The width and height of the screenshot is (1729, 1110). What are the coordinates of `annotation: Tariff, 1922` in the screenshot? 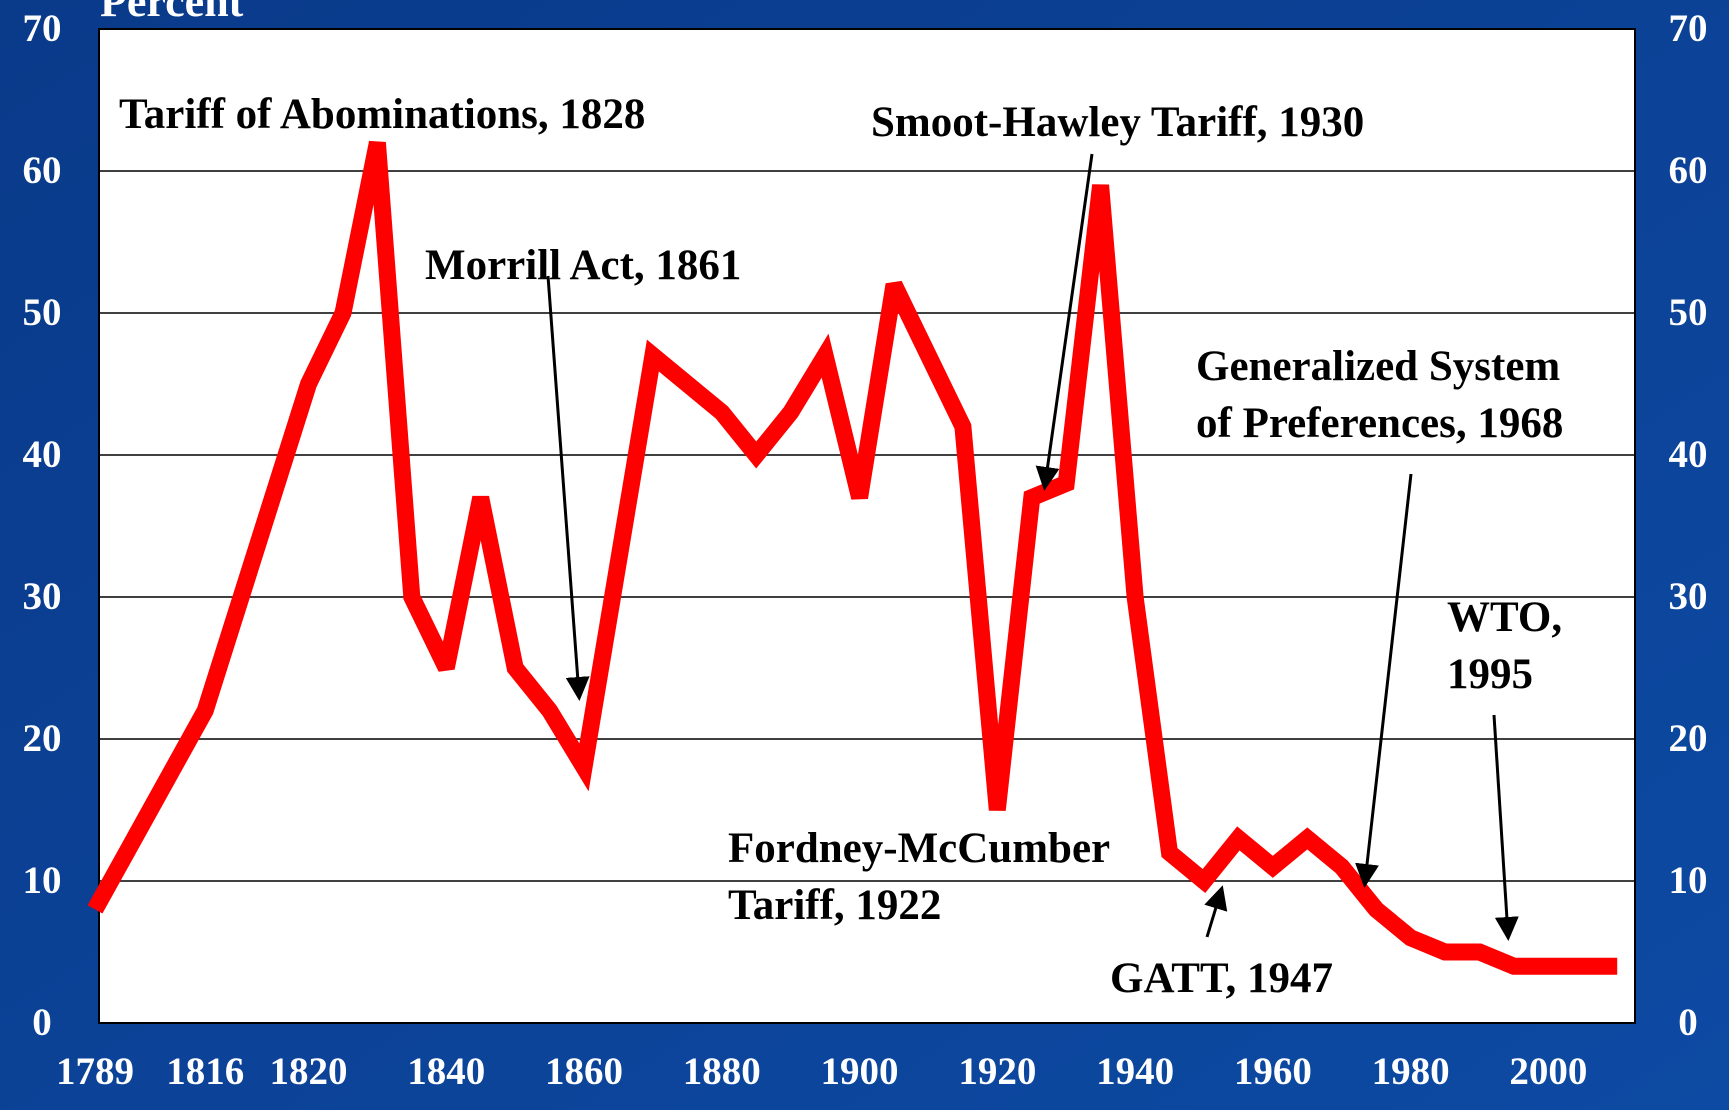 It's located at (834, 905).